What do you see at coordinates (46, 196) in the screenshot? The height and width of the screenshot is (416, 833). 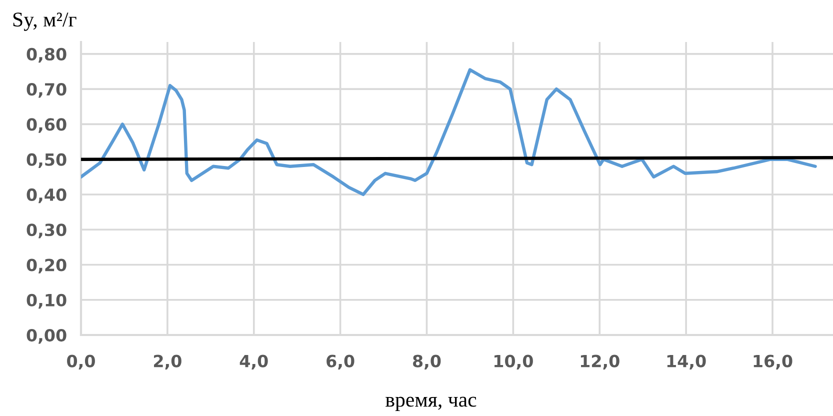 I see `y-tick-label: 0,40` at bounding box center [46, 196].